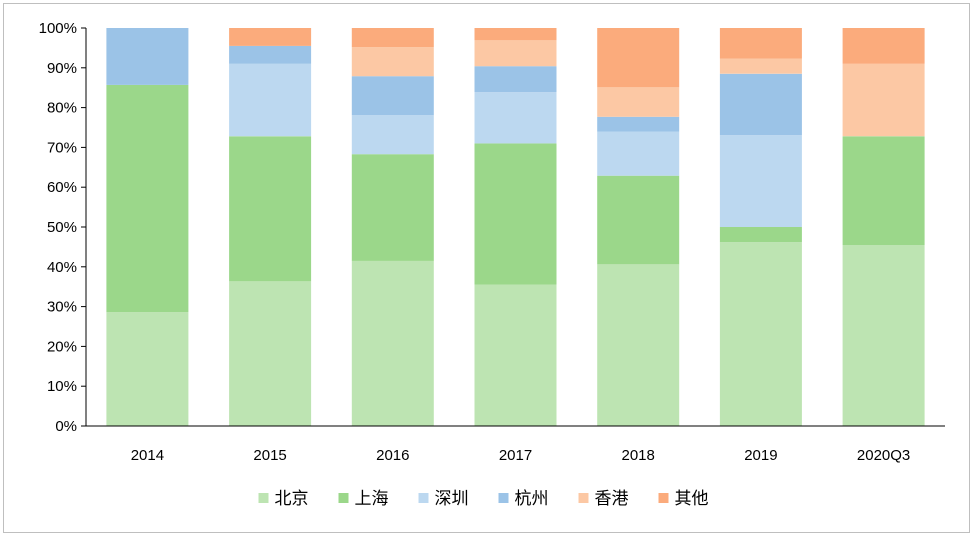 This screenshot has width=973, height=536. Describe the element at coordinates (62, 386) in the screenshot. I see `y-tick-label: 10%` at that location.